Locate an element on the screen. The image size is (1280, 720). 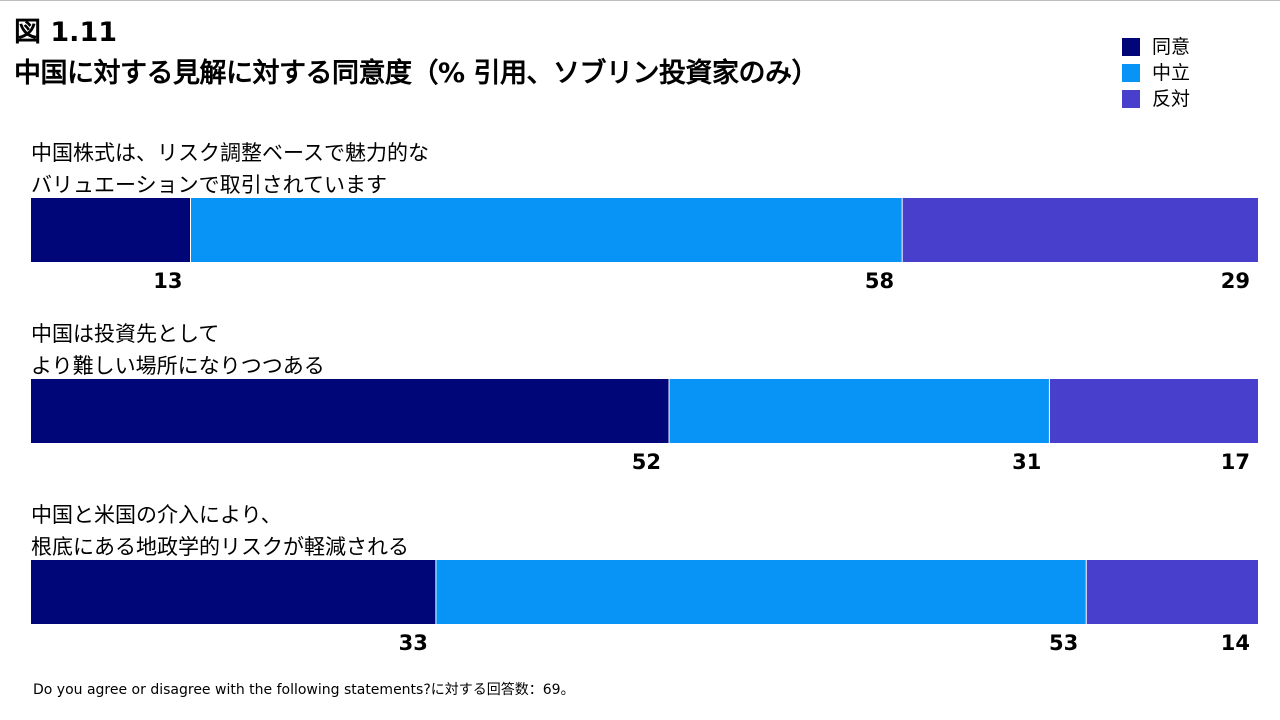
data-label-agree-1: 13 is located at coordinates (167, 281).